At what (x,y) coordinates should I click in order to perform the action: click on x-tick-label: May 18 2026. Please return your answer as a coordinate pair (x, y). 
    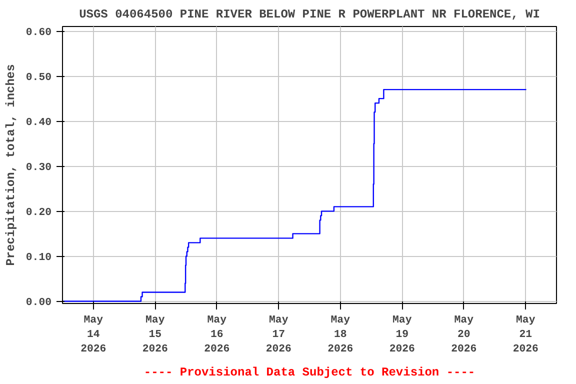
    Looking at the image, I should click on (341, 335).